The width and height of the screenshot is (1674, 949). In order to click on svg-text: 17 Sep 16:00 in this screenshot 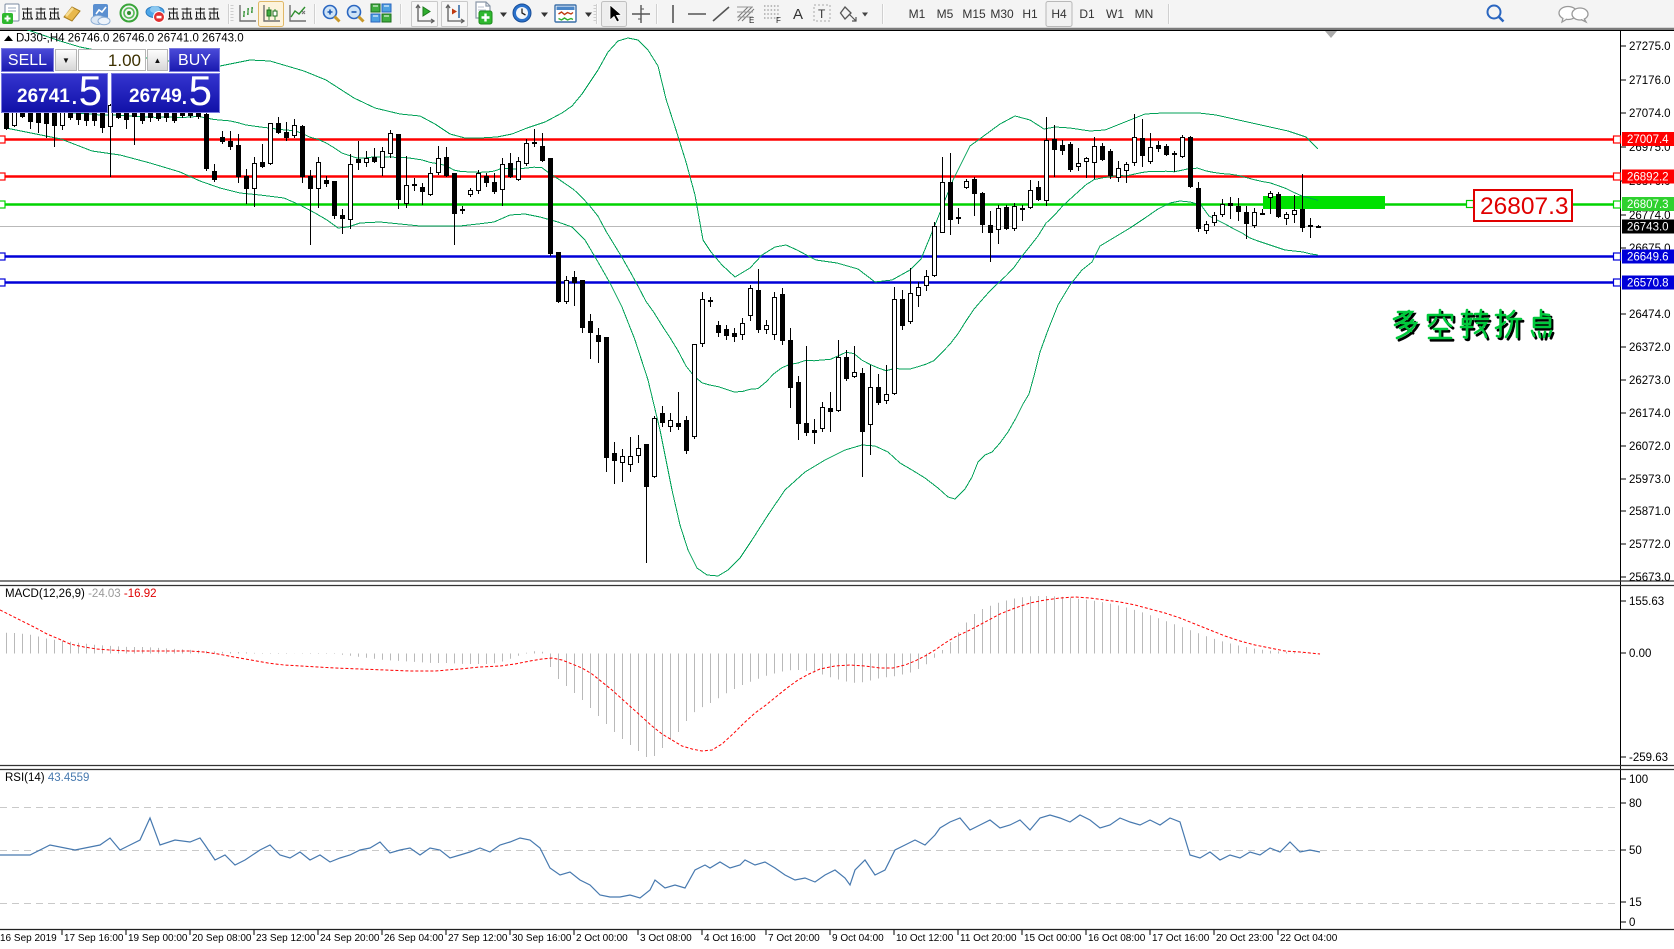, I will do `click(94, 938)`.